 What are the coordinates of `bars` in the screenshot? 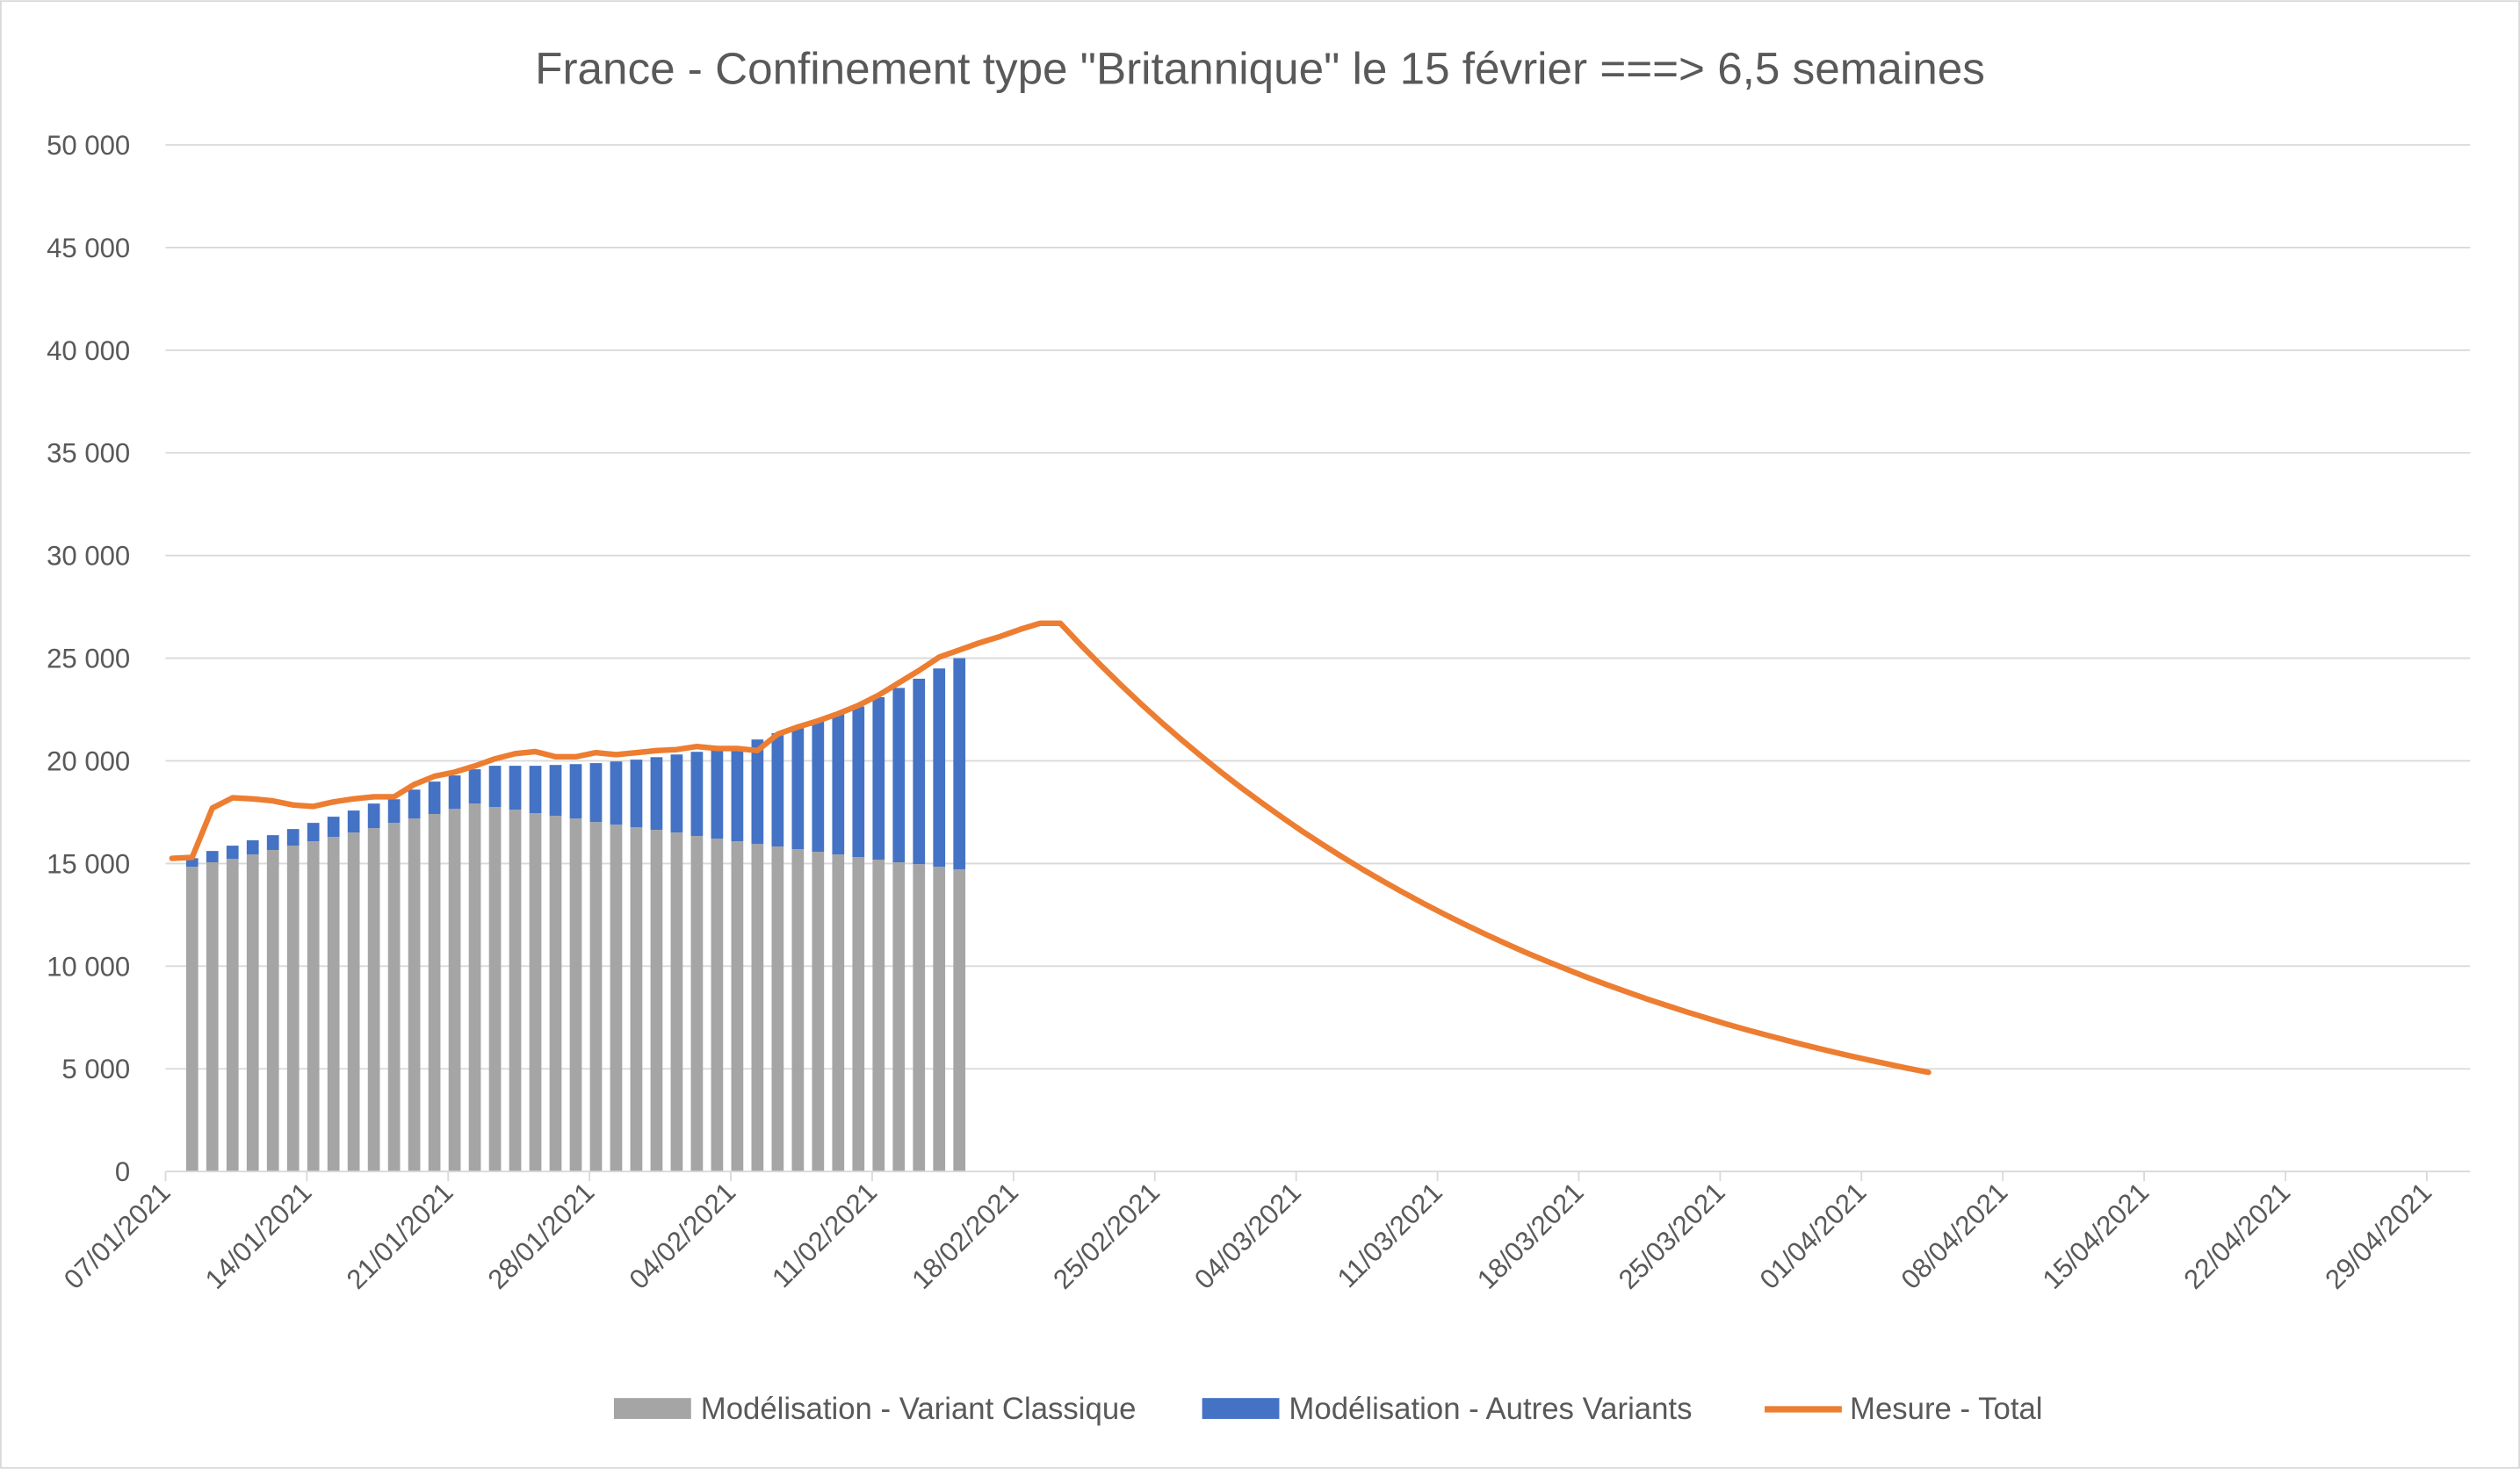 It's located at (575, 915).